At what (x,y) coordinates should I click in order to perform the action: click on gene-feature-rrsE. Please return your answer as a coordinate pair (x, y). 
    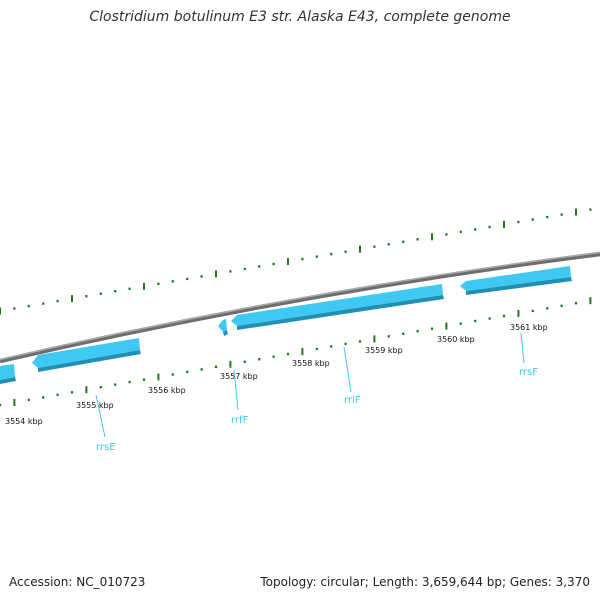
    Looking at the image, I should click on (86, 355).